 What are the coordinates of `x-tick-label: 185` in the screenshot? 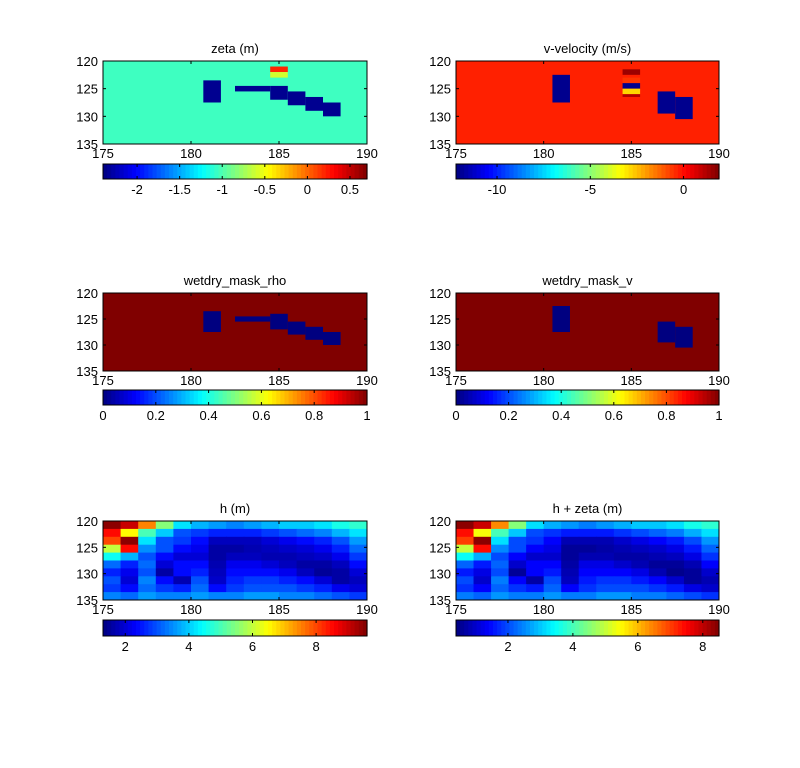 It's located at (631, 380).